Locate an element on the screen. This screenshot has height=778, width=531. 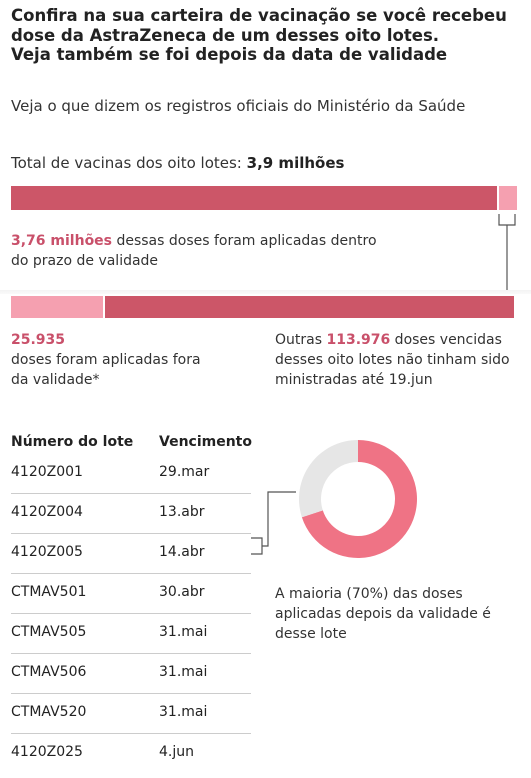
within-validity-value: 3,76 milhões is located at coordinates (62, 241).